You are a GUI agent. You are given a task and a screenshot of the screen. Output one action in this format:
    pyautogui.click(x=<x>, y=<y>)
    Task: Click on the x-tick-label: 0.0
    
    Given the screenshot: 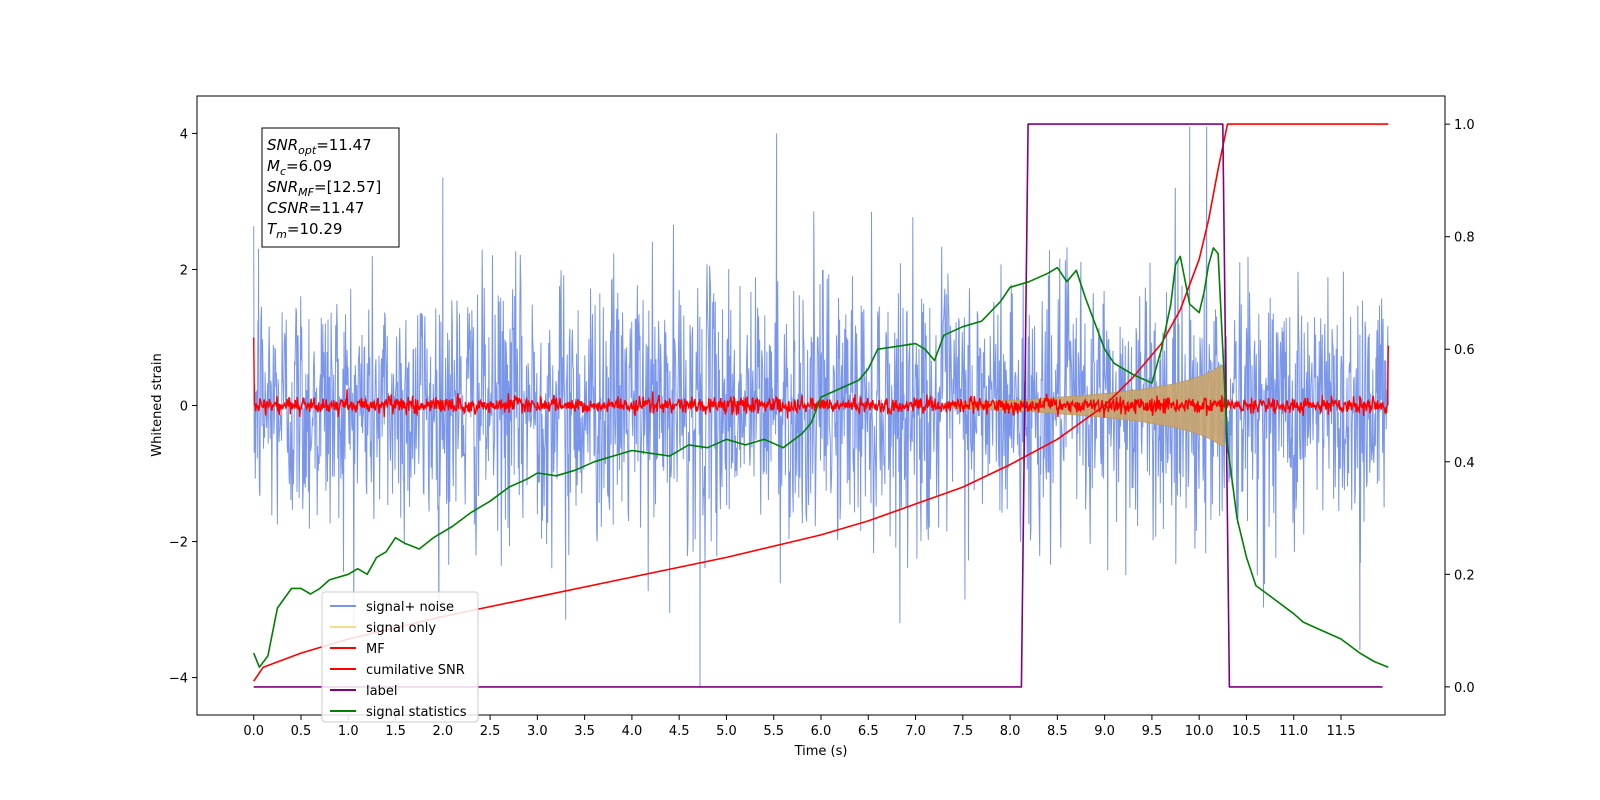 What is the action you would take?
    pyautogui.click(x=253, y=731)
    